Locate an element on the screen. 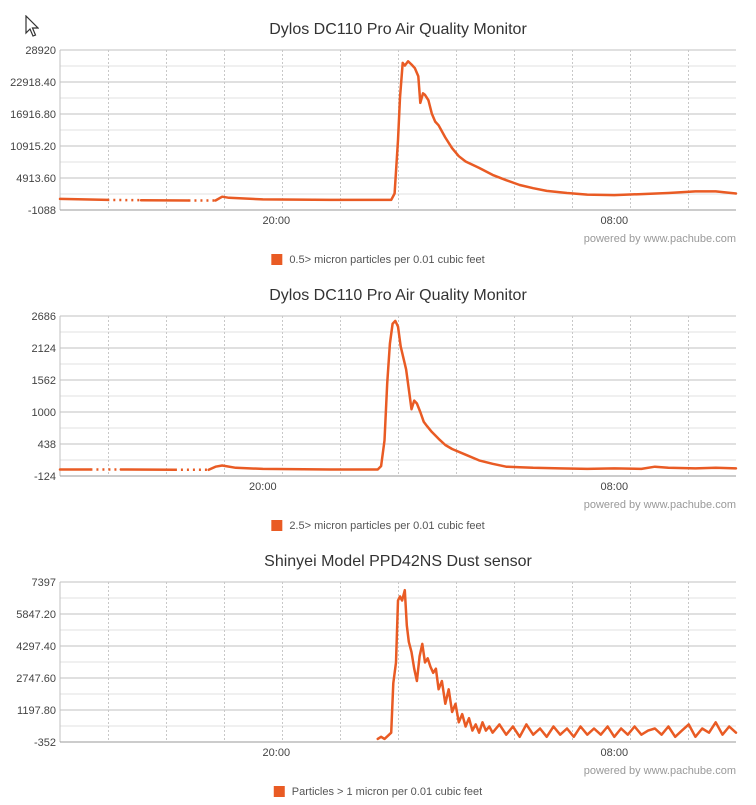 The height and width of the screenshot is (805, 756). y-tick-label: 2747.60 is located at coordinates (36, 679).